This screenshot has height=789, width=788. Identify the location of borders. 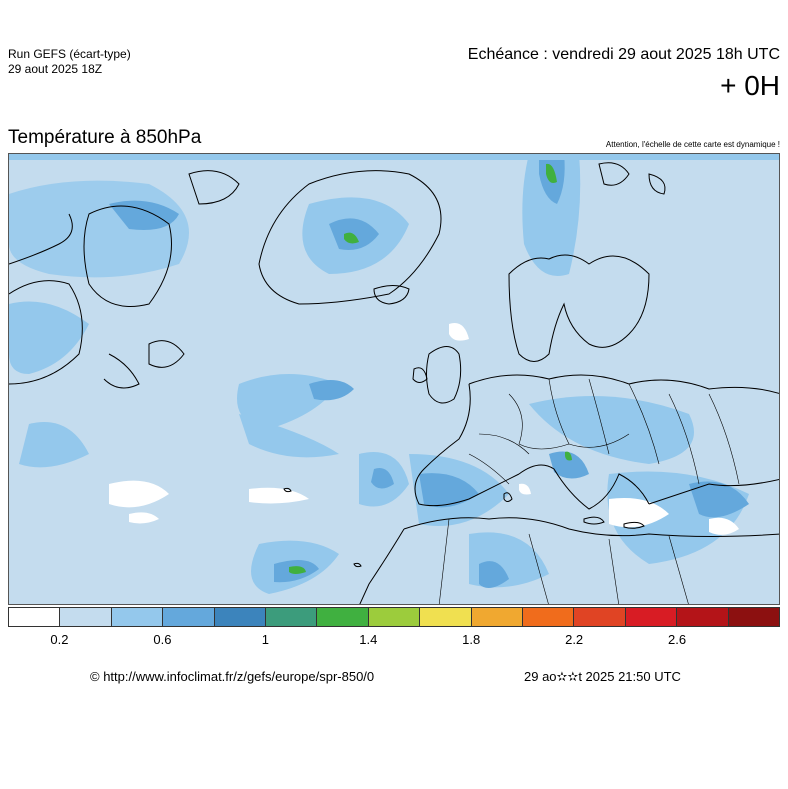
(589, 491).